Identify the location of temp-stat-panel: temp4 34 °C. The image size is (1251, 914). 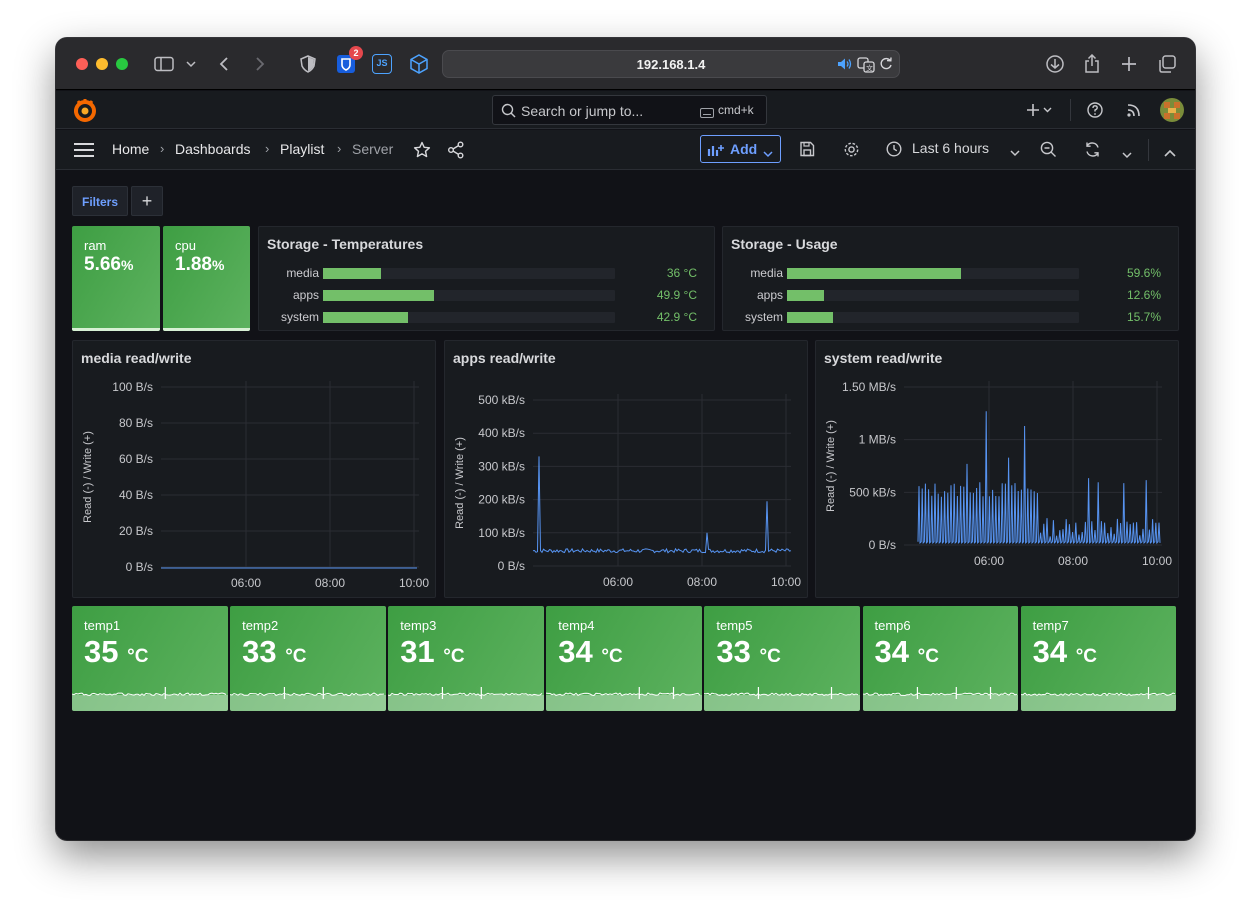
(624, 658).